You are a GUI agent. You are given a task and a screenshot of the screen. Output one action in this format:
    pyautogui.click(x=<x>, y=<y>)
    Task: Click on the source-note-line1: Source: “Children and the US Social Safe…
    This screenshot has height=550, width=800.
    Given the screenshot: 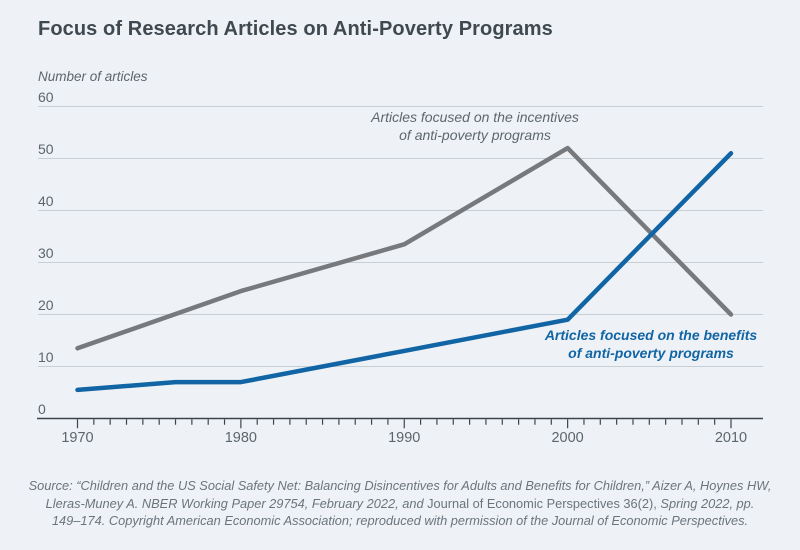 What is the action you would take?
    pyautogui.click(x=400, y=485)
    